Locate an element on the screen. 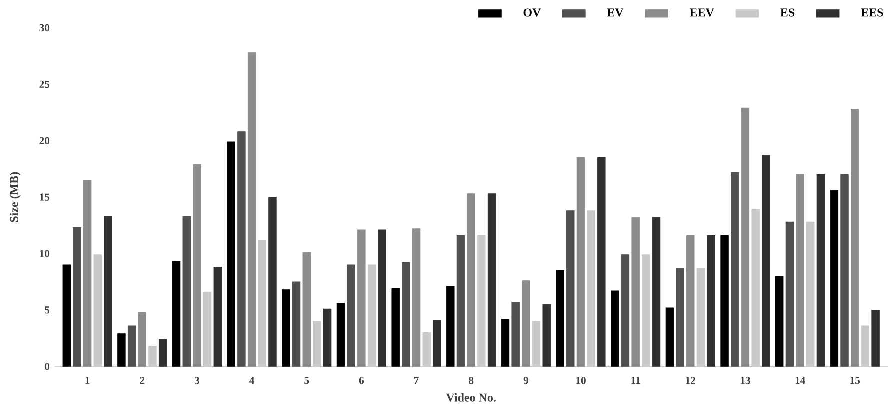  y-tick-label: 25 is located at coordinates (45, 84).